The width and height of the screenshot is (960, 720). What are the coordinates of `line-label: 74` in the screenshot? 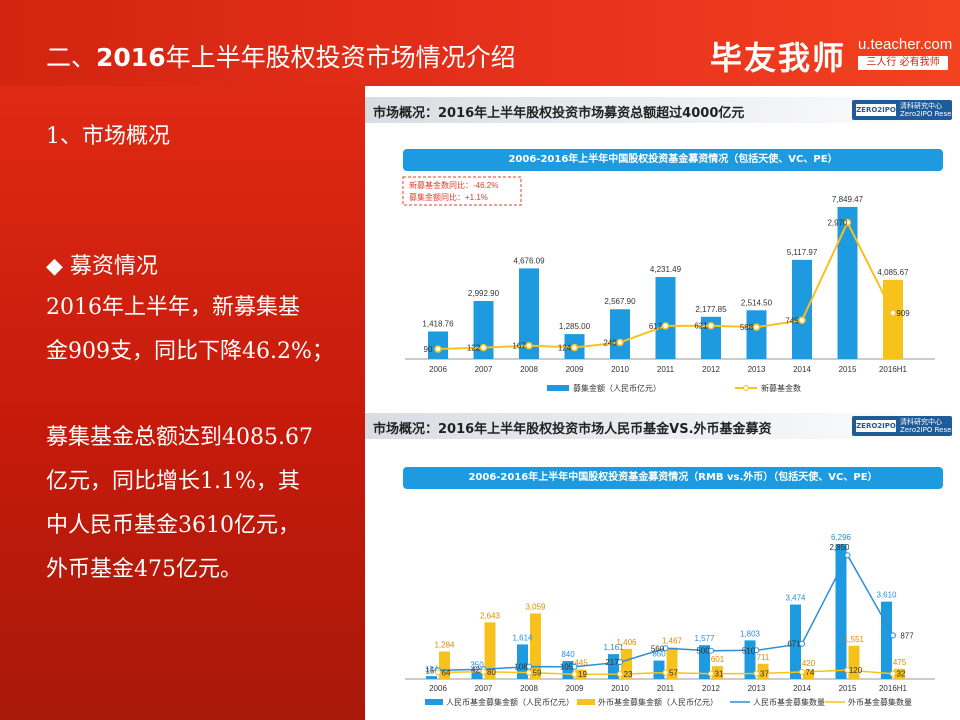 It's located at (810, 672).